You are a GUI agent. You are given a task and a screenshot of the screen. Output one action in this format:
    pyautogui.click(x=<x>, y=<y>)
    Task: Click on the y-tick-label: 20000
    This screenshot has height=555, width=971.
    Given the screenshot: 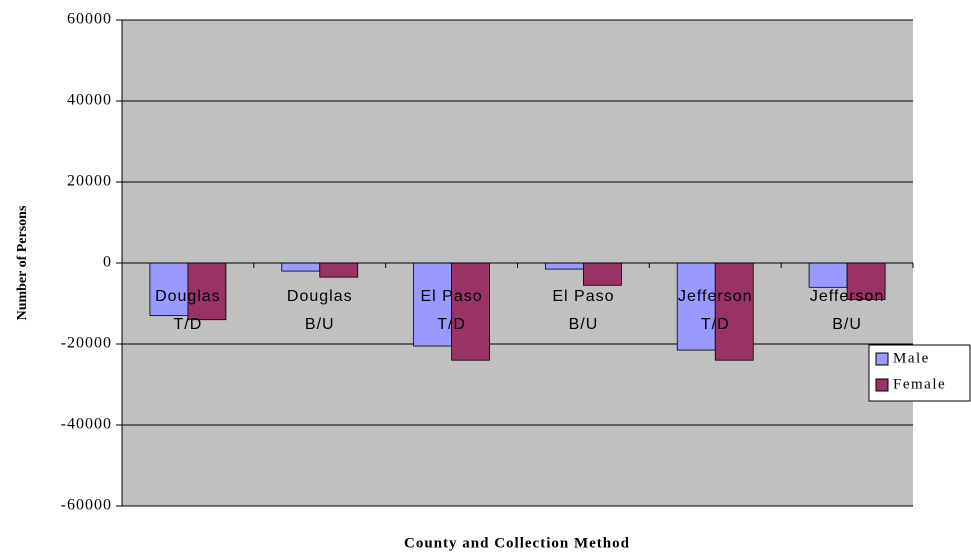 What is the action you would take?
    pyautogui.click(x=89, y=181)
    